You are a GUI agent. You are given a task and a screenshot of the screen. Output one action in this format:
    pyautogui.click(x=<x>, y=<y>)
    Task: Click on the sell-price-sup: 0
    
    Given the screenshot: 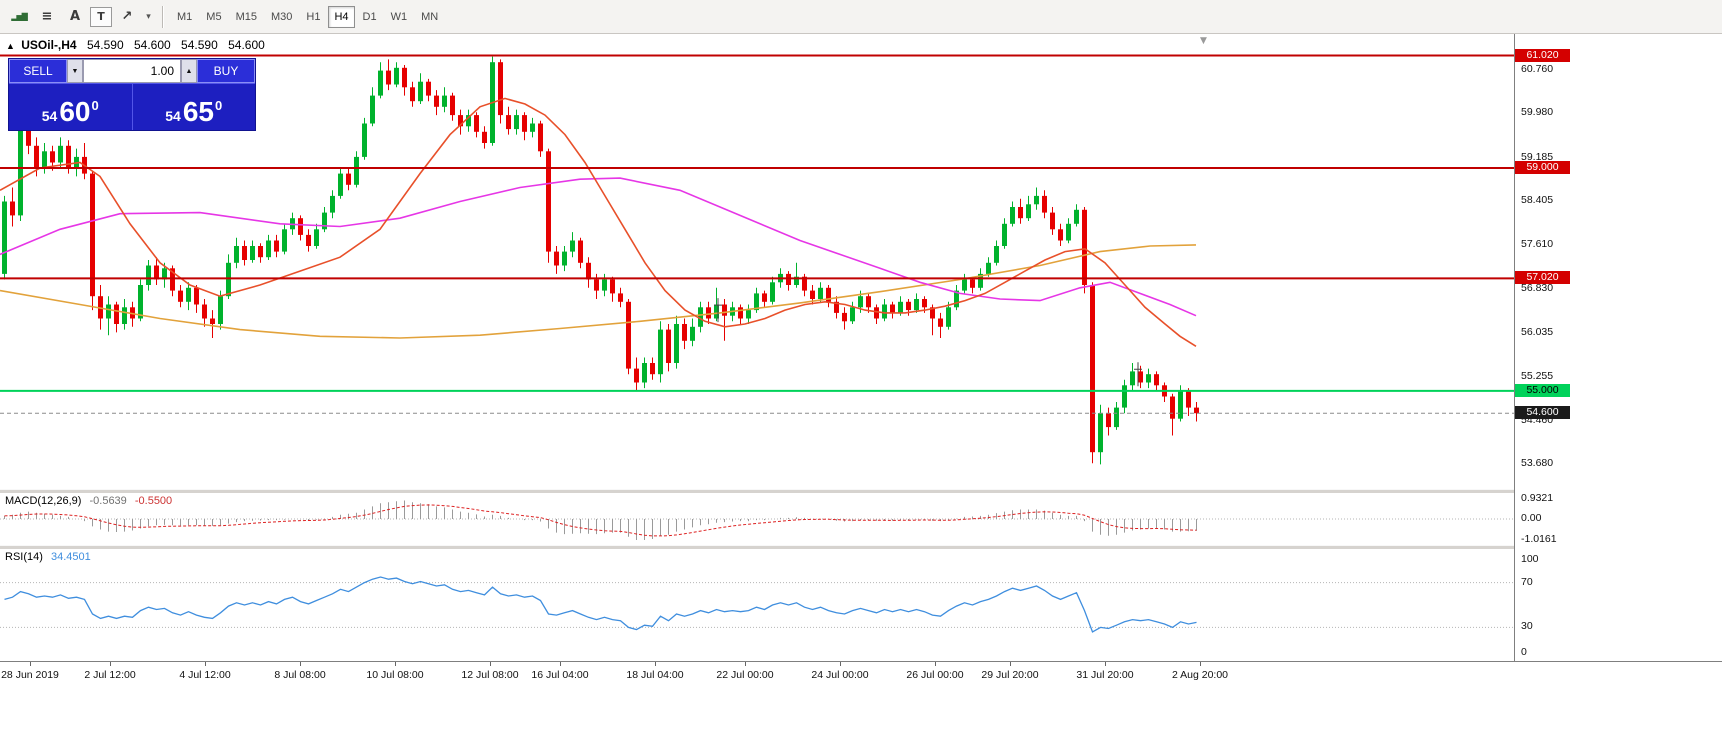 What is the action you would take?
    pyautogui.click(x=95, y=105)
    